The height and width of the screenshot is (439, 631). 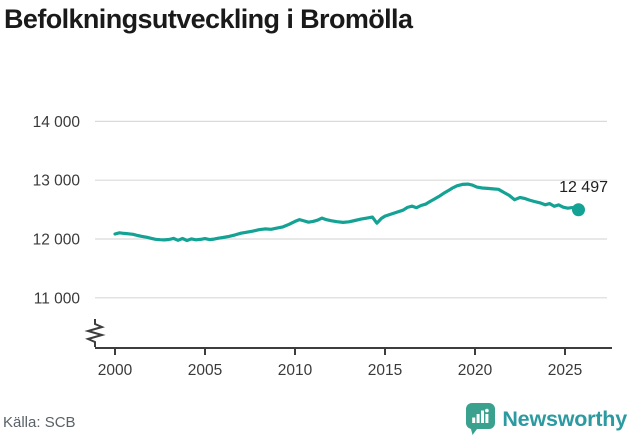 I want to click on axis-break-icon, so click(x=95, y=333).